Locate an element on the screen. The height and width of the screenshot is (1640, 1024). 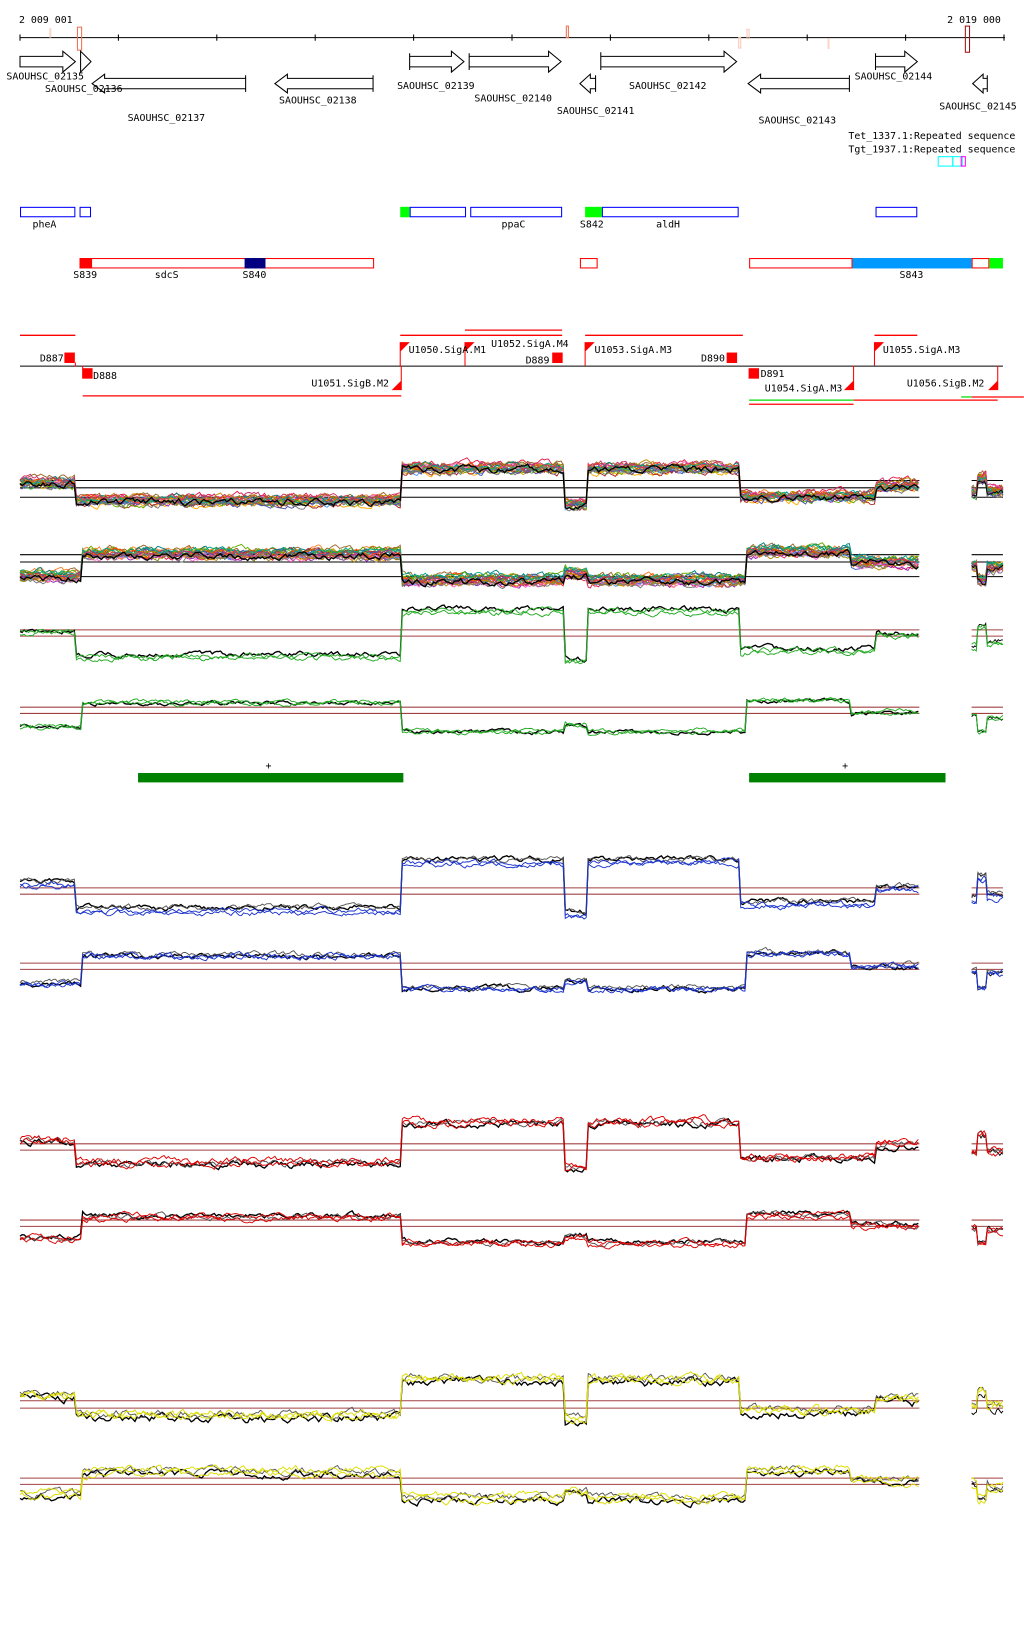
transcript-label: U1050.SigA.M1 is located at coordinates (448, 350).